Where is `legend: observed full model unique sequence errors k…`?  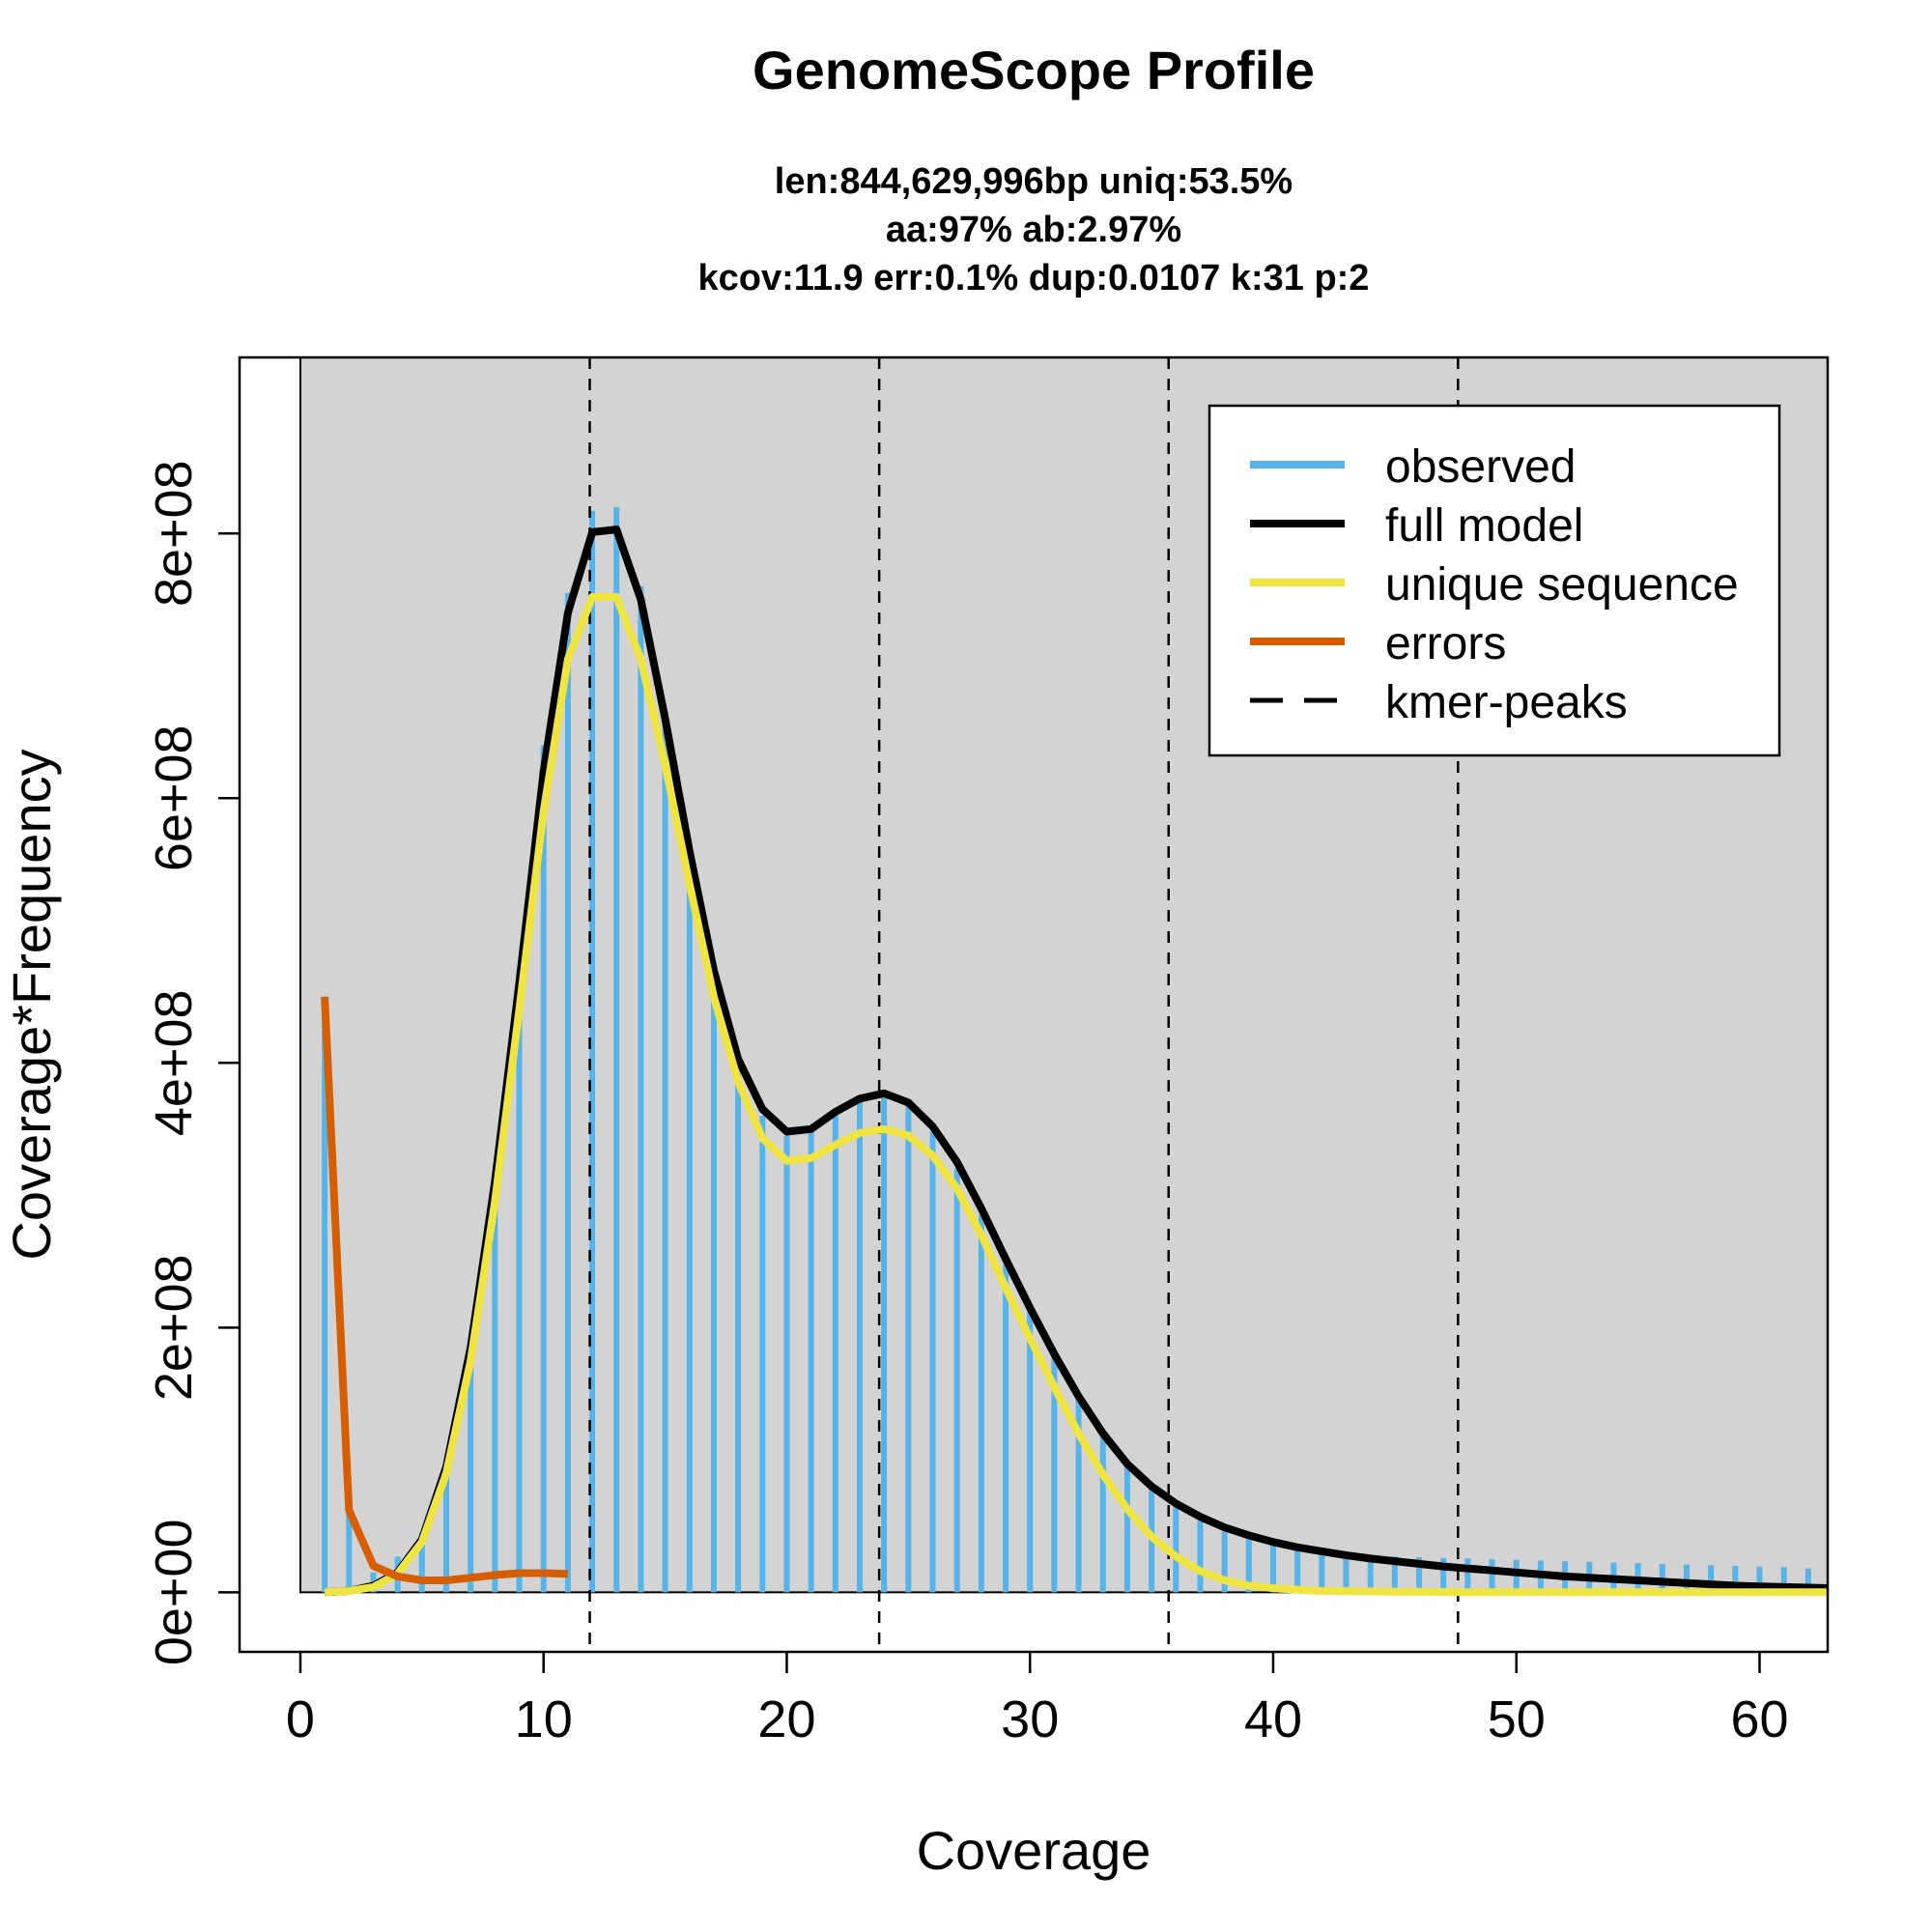 legend: observed full model unique sequence errors k… is located at coordinates (1494, 580).